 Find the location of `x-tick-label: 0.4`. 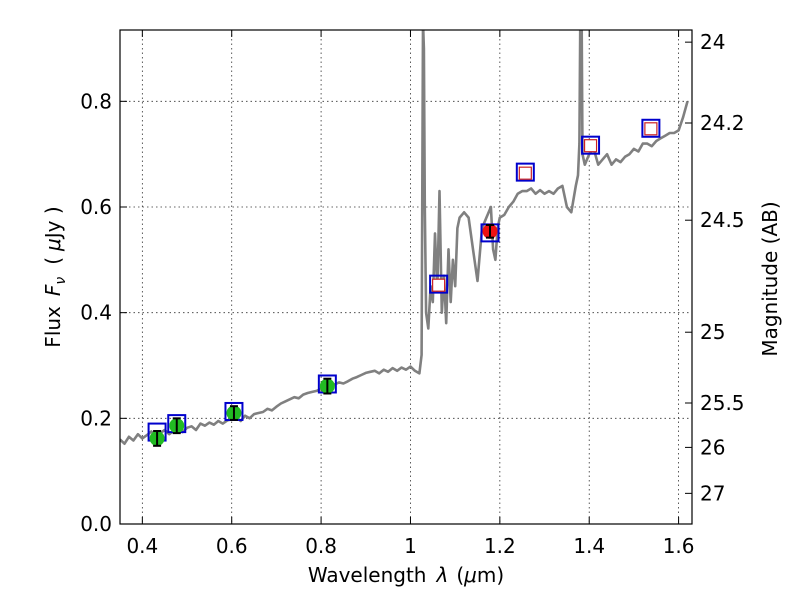

x-tick-label: 0.4 is located at coordinates (142, 546).